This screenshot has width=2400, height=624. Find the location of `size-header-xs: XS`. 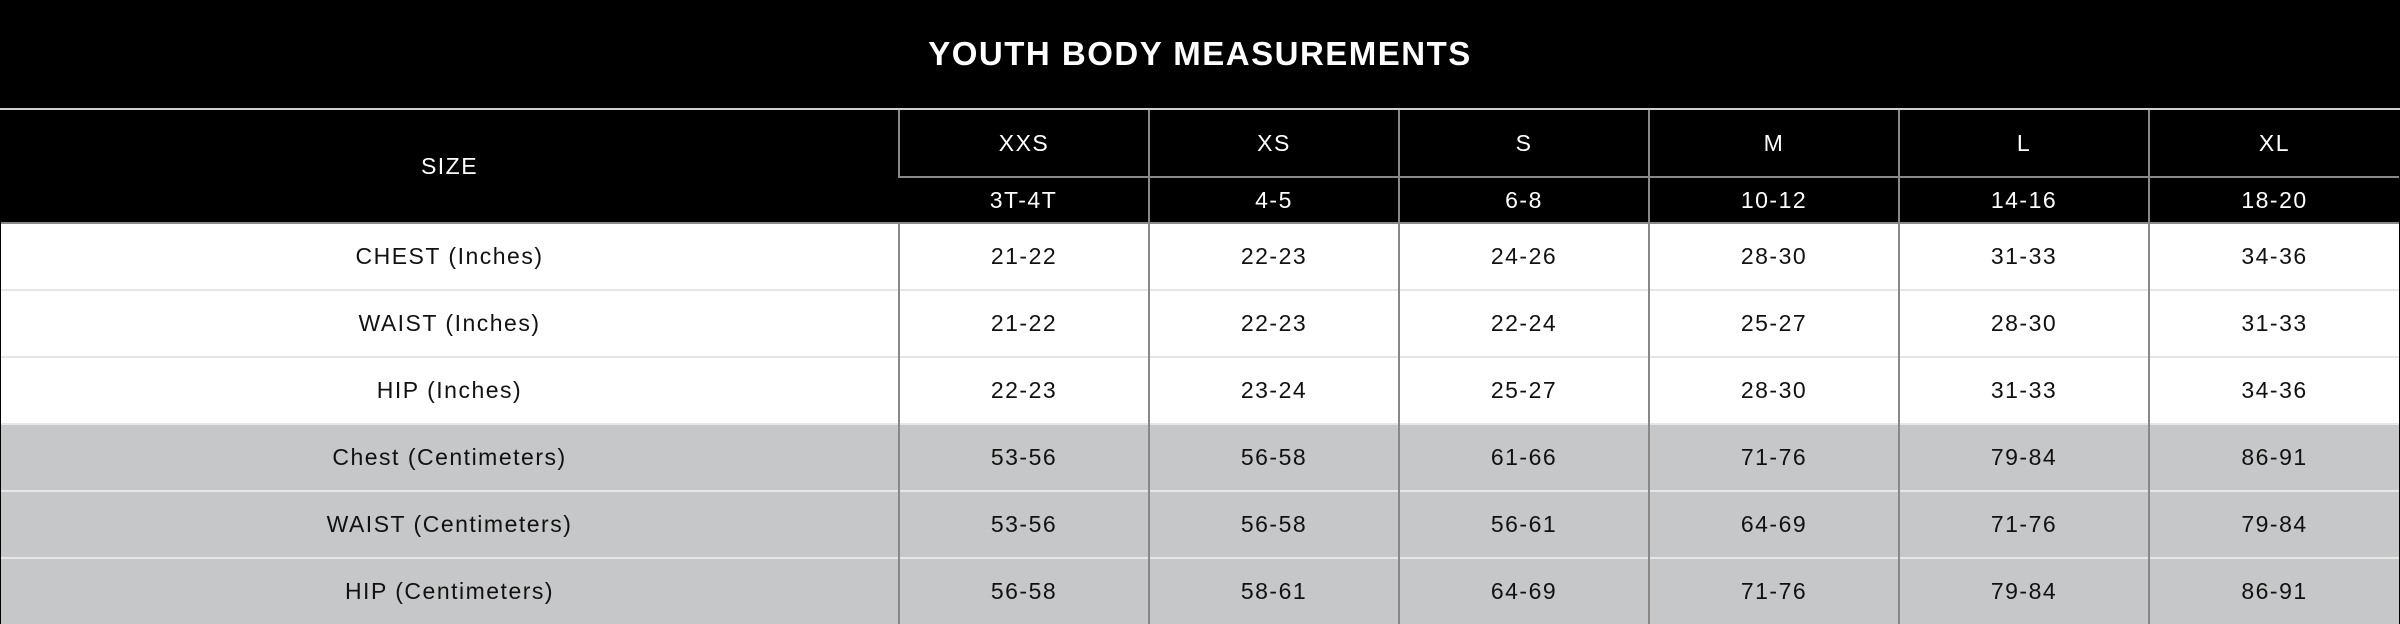

size-header-xs: XS is located at coordinates (1273, 144).